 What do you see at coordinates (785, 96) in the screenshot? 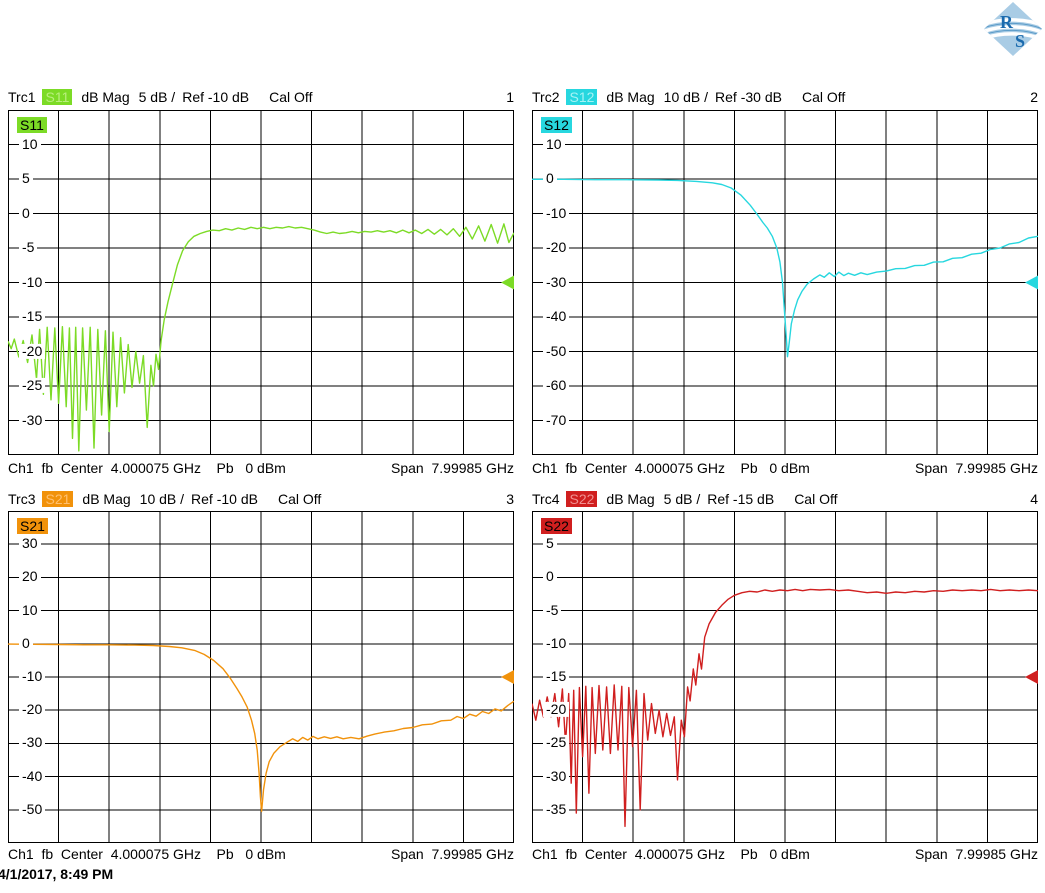
I see `trace-header-s12: Trc2 S12 dB Mag 10 dB / Ref -30 dB Cal Off 2` at bounding box center [785, 96].